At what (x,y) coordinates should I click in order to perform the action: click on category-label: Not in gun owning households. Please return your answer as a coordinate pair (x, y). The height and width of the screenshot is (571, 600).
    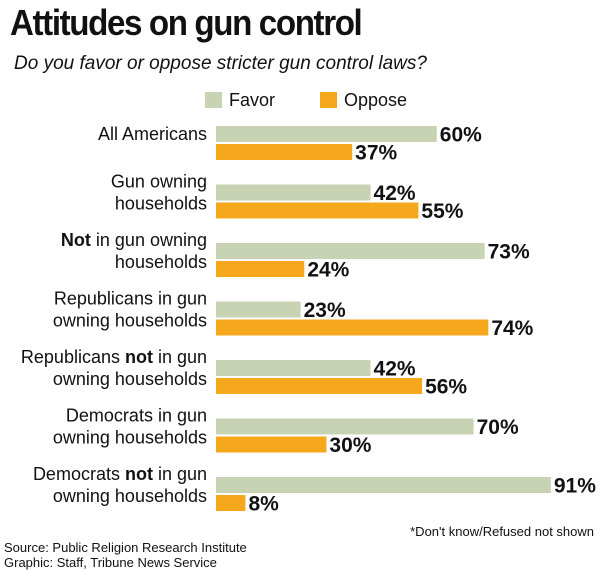
    Looking at the image, I should click on (134, 251).